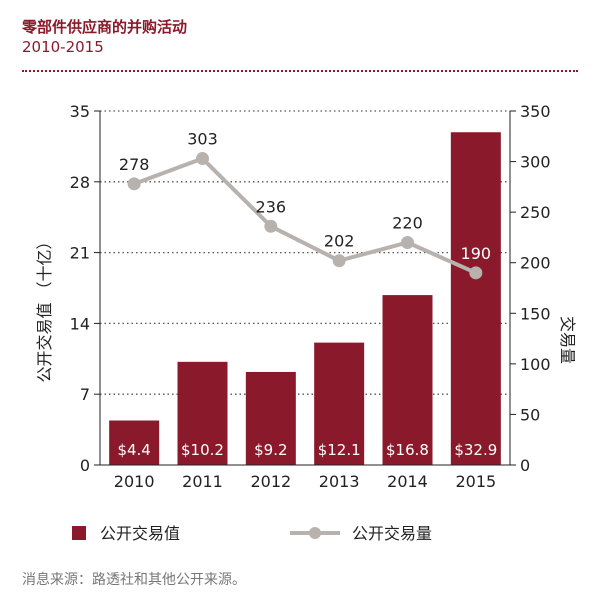  What do you see at coordinates (407, 450) in the screenshot?
I see `bar-value-label: $16.8` at bounding box center [407, 450].